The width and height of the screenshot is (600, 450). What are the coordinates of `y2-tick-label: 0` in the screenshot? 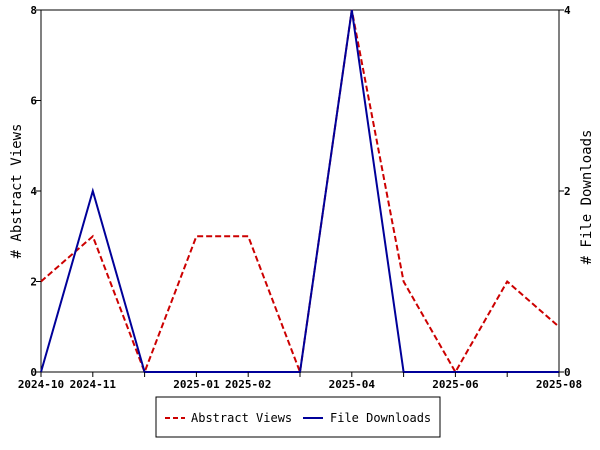 It's located at (567, 372).